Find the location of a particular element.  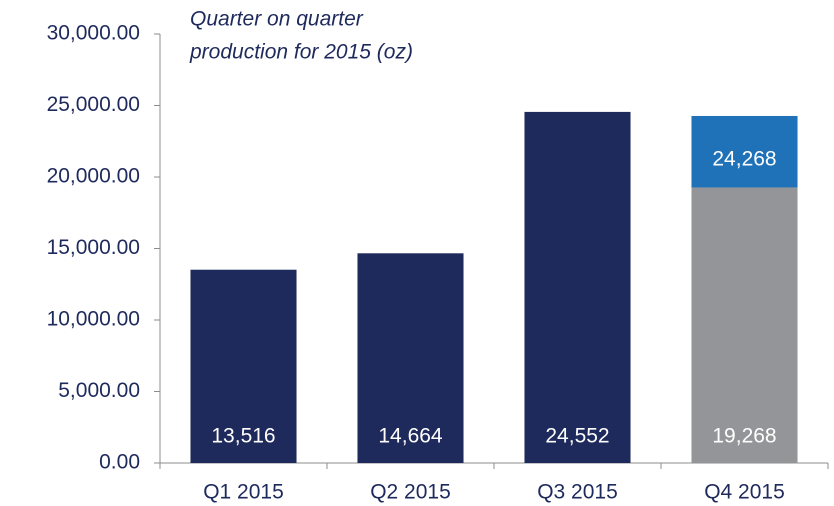

data-label: 14,664 is located at coordinates (410, 436).